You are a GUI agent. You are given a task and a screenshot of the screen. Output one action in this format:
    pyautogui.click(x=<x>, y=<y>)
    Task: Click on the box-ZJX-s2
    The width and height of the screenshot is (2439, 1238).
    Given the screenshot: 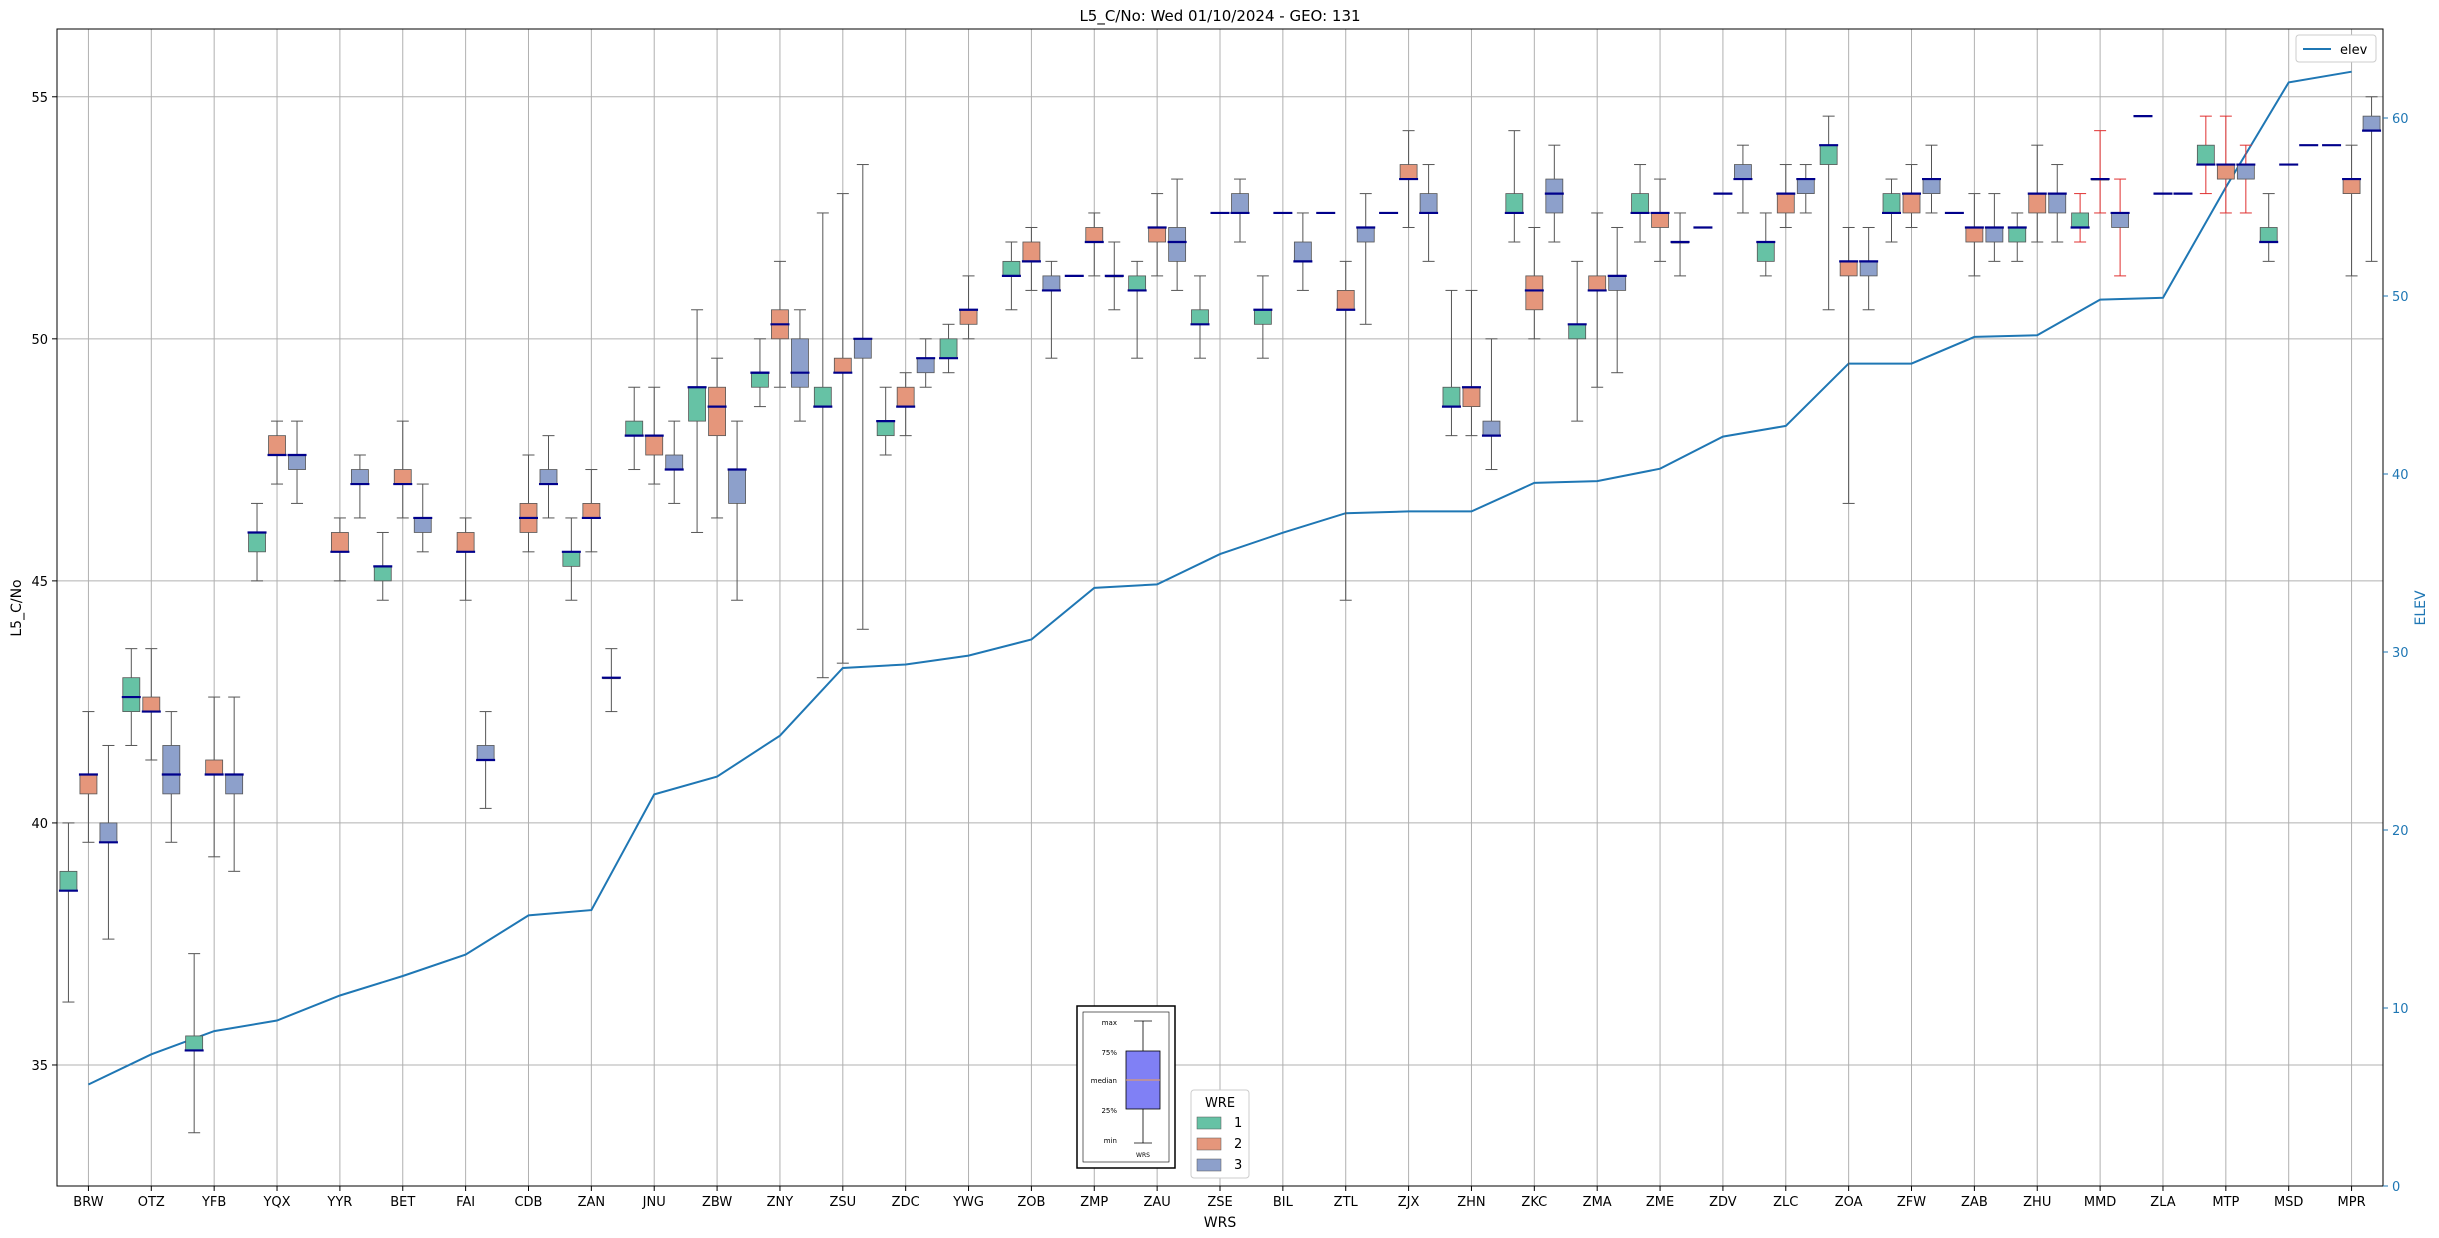 What is the action you would take?
    pyautogui.click(x=1408, y=172)
    